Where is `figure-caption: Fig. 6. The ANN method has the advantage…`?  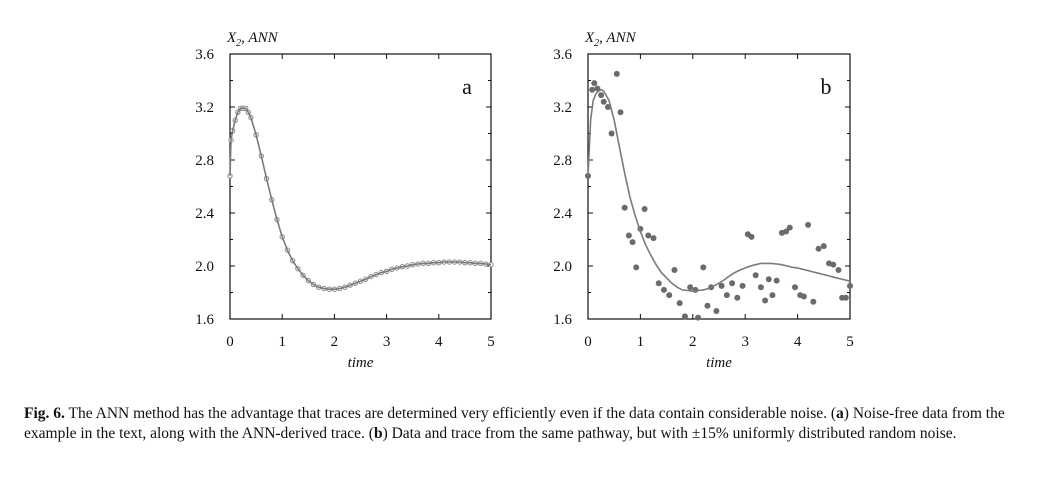
figure-caption: Fig. 6. The ANN method has the advantage… is located at coordinates (524, 424).